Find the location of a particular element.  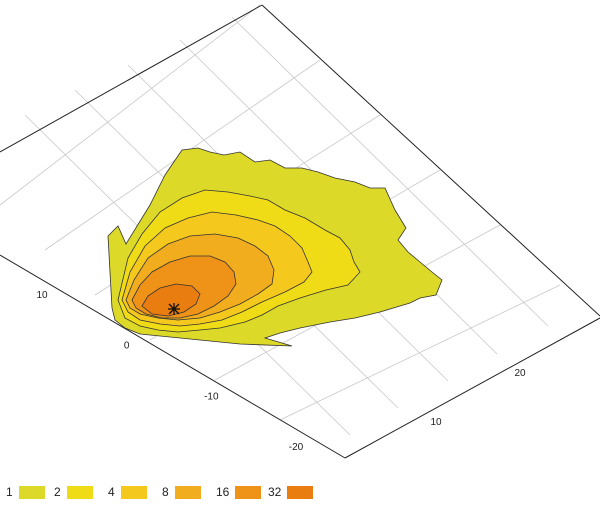

legend-item: 1 is located at coordinates (25, 492).